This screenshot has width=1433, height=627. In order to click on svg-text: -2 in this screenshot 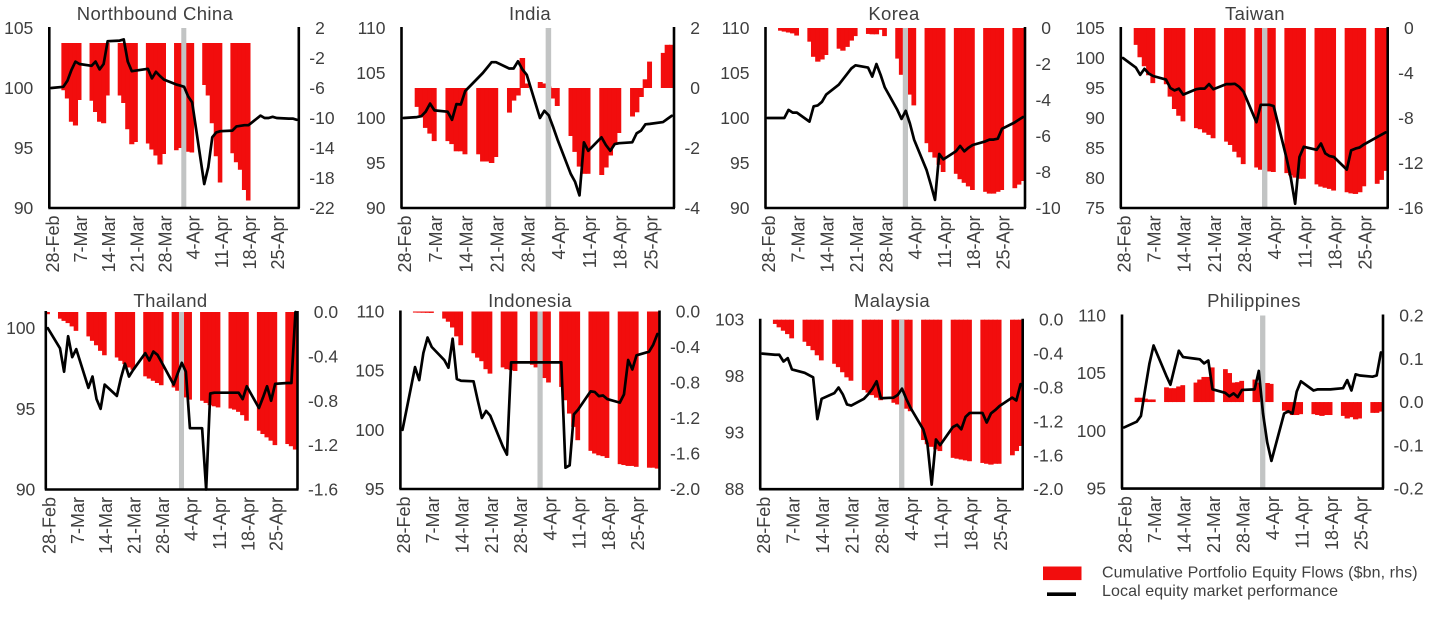, I will do `click(317, 58)`.